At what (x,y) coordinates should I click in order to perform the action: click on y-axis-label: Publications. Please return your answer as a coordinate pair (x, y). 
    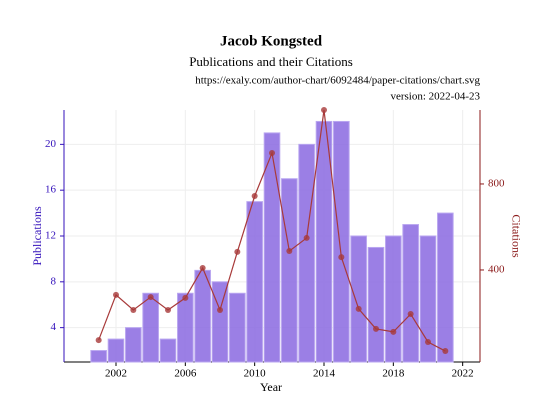
    Looking at the image, I should click on (37, 236).